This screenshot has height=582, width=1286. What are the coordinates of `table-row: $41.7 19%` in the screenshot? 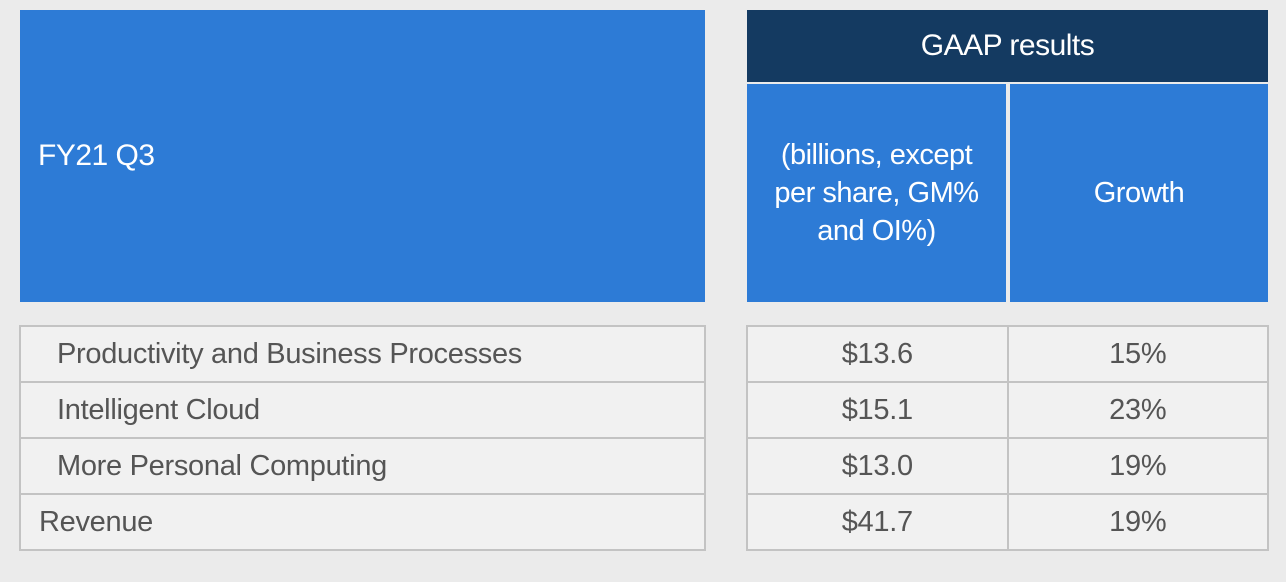 It's located at (1007, 522).